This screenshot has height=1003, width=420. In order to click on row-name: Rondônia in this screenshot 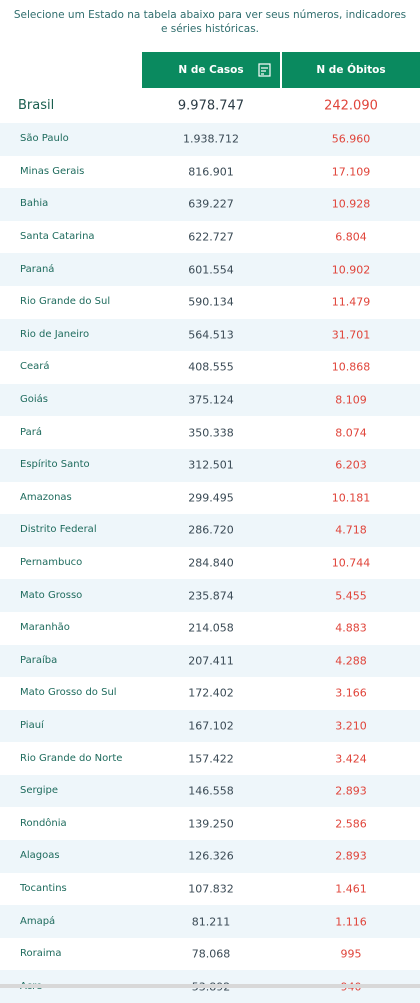, I will do `click(43, 823)`.